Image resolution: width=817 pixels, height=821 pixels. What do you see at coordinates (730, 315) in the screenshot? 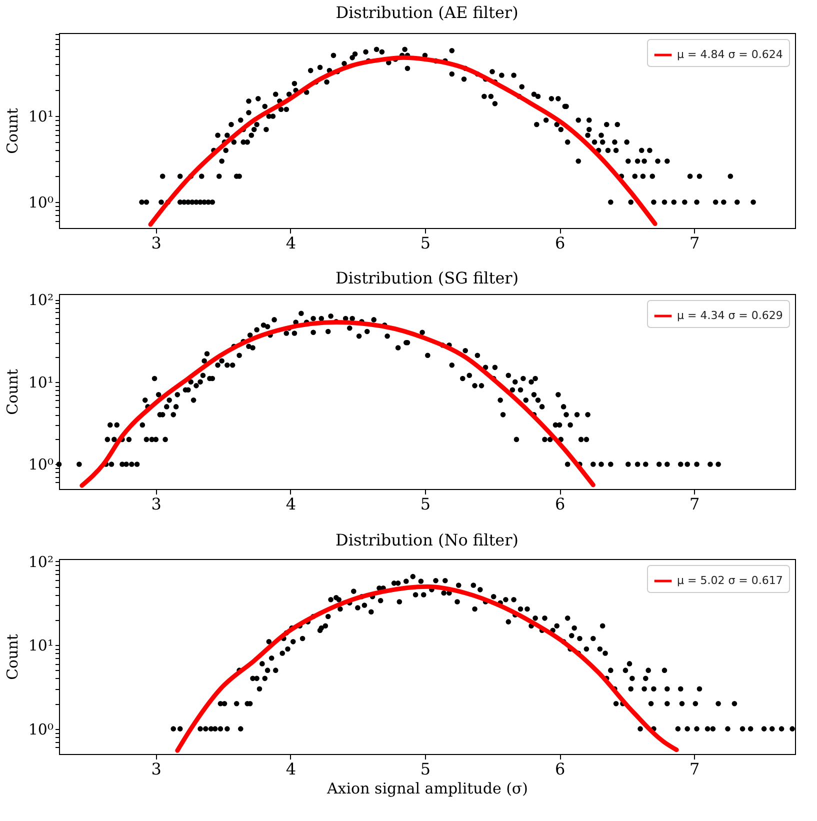
I see `legend-label: μ = 4.34 σ = 0.629` at bounding box center [730, 315].